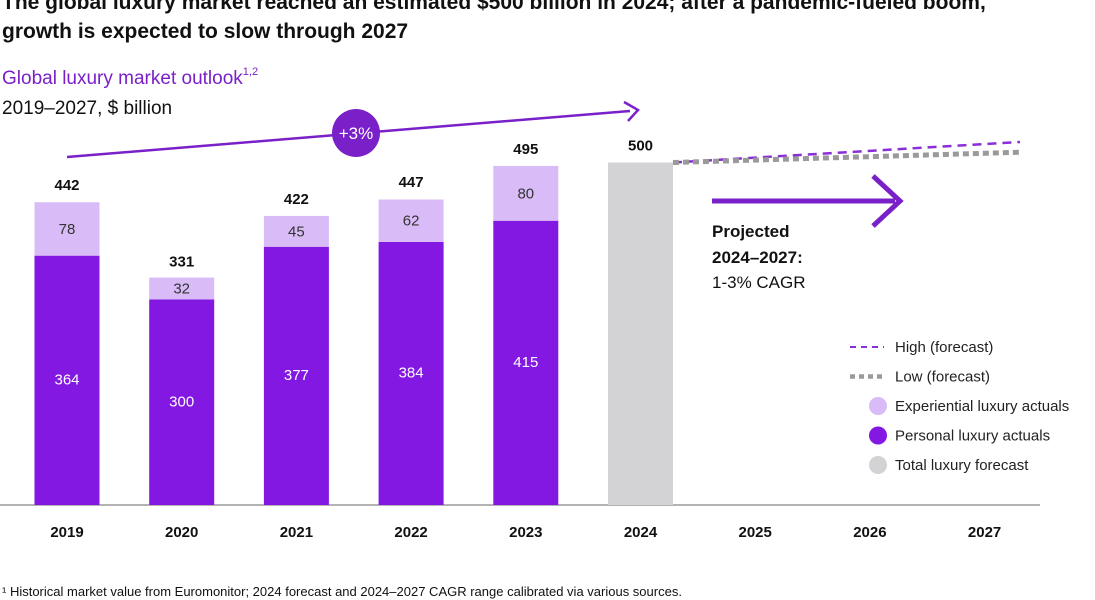  I want to click on x-tick-label: 2023, so click(525, 532).